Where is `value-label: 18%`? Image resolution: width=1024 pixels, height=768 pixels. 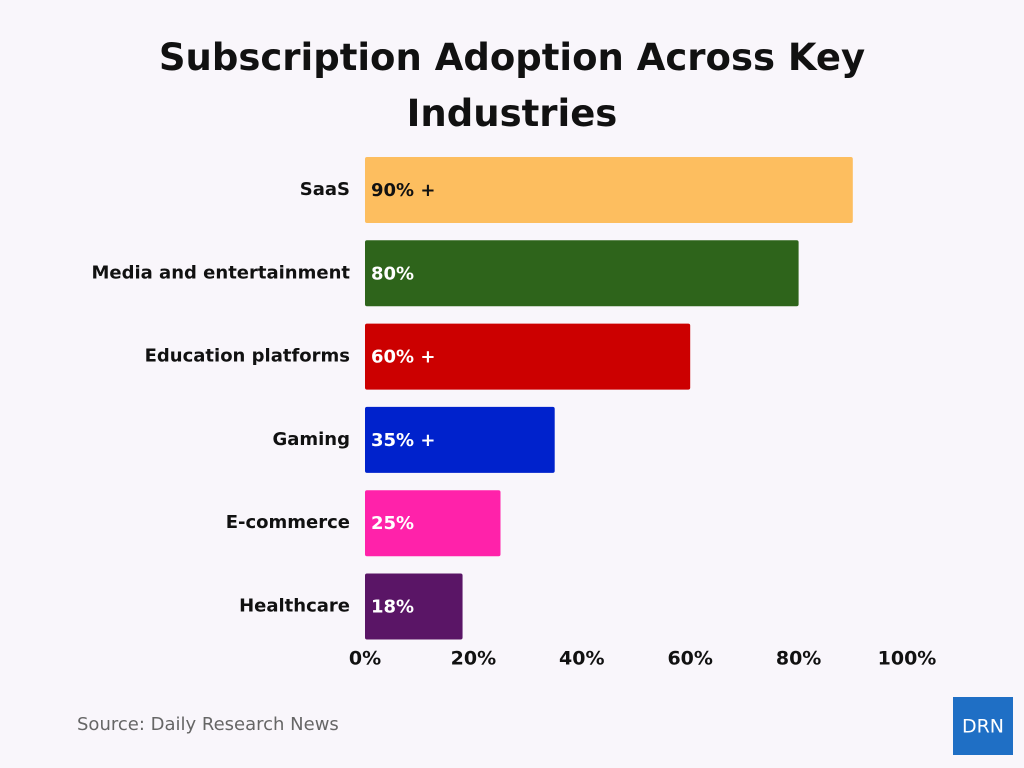
value-label: 18% is located at coordinates (392, 607).